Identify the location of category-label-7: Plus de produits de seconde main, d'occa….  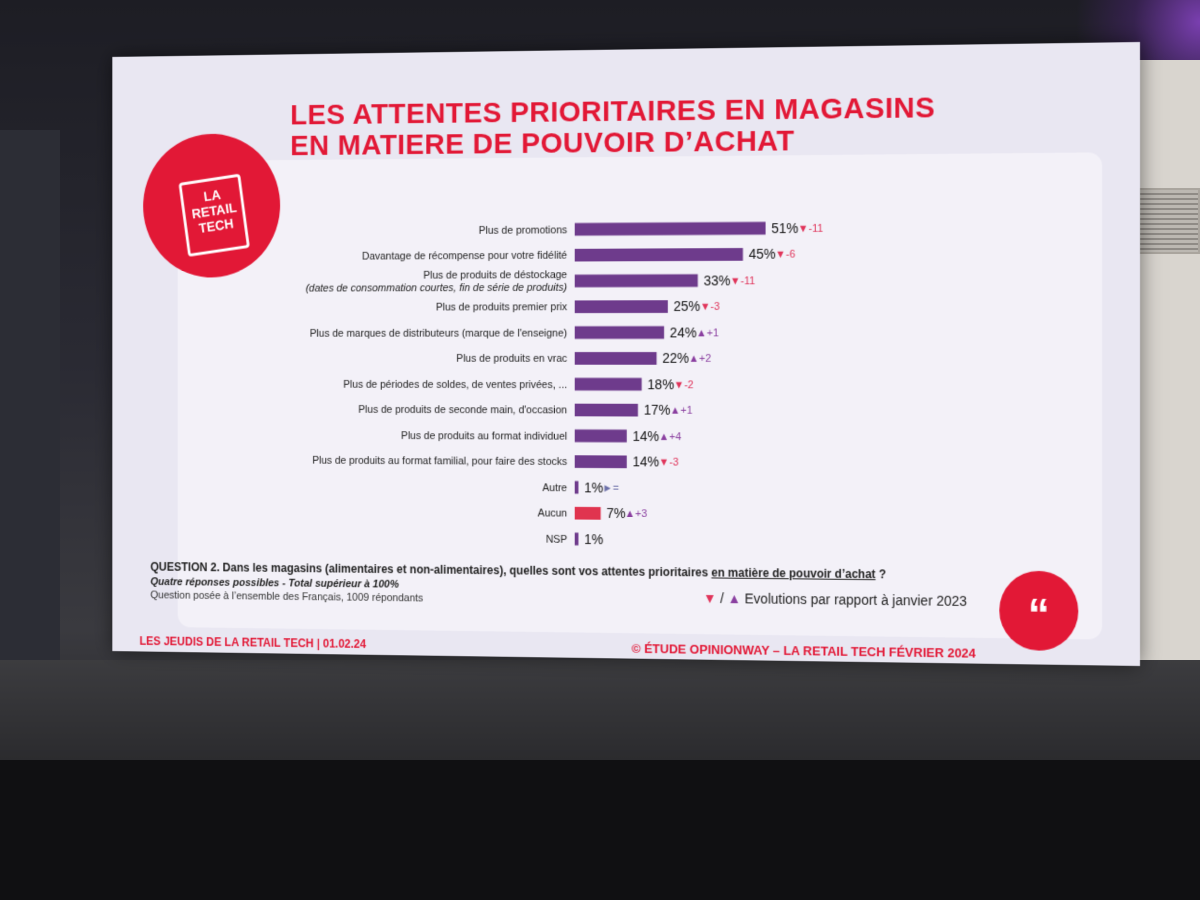
(462, 410).